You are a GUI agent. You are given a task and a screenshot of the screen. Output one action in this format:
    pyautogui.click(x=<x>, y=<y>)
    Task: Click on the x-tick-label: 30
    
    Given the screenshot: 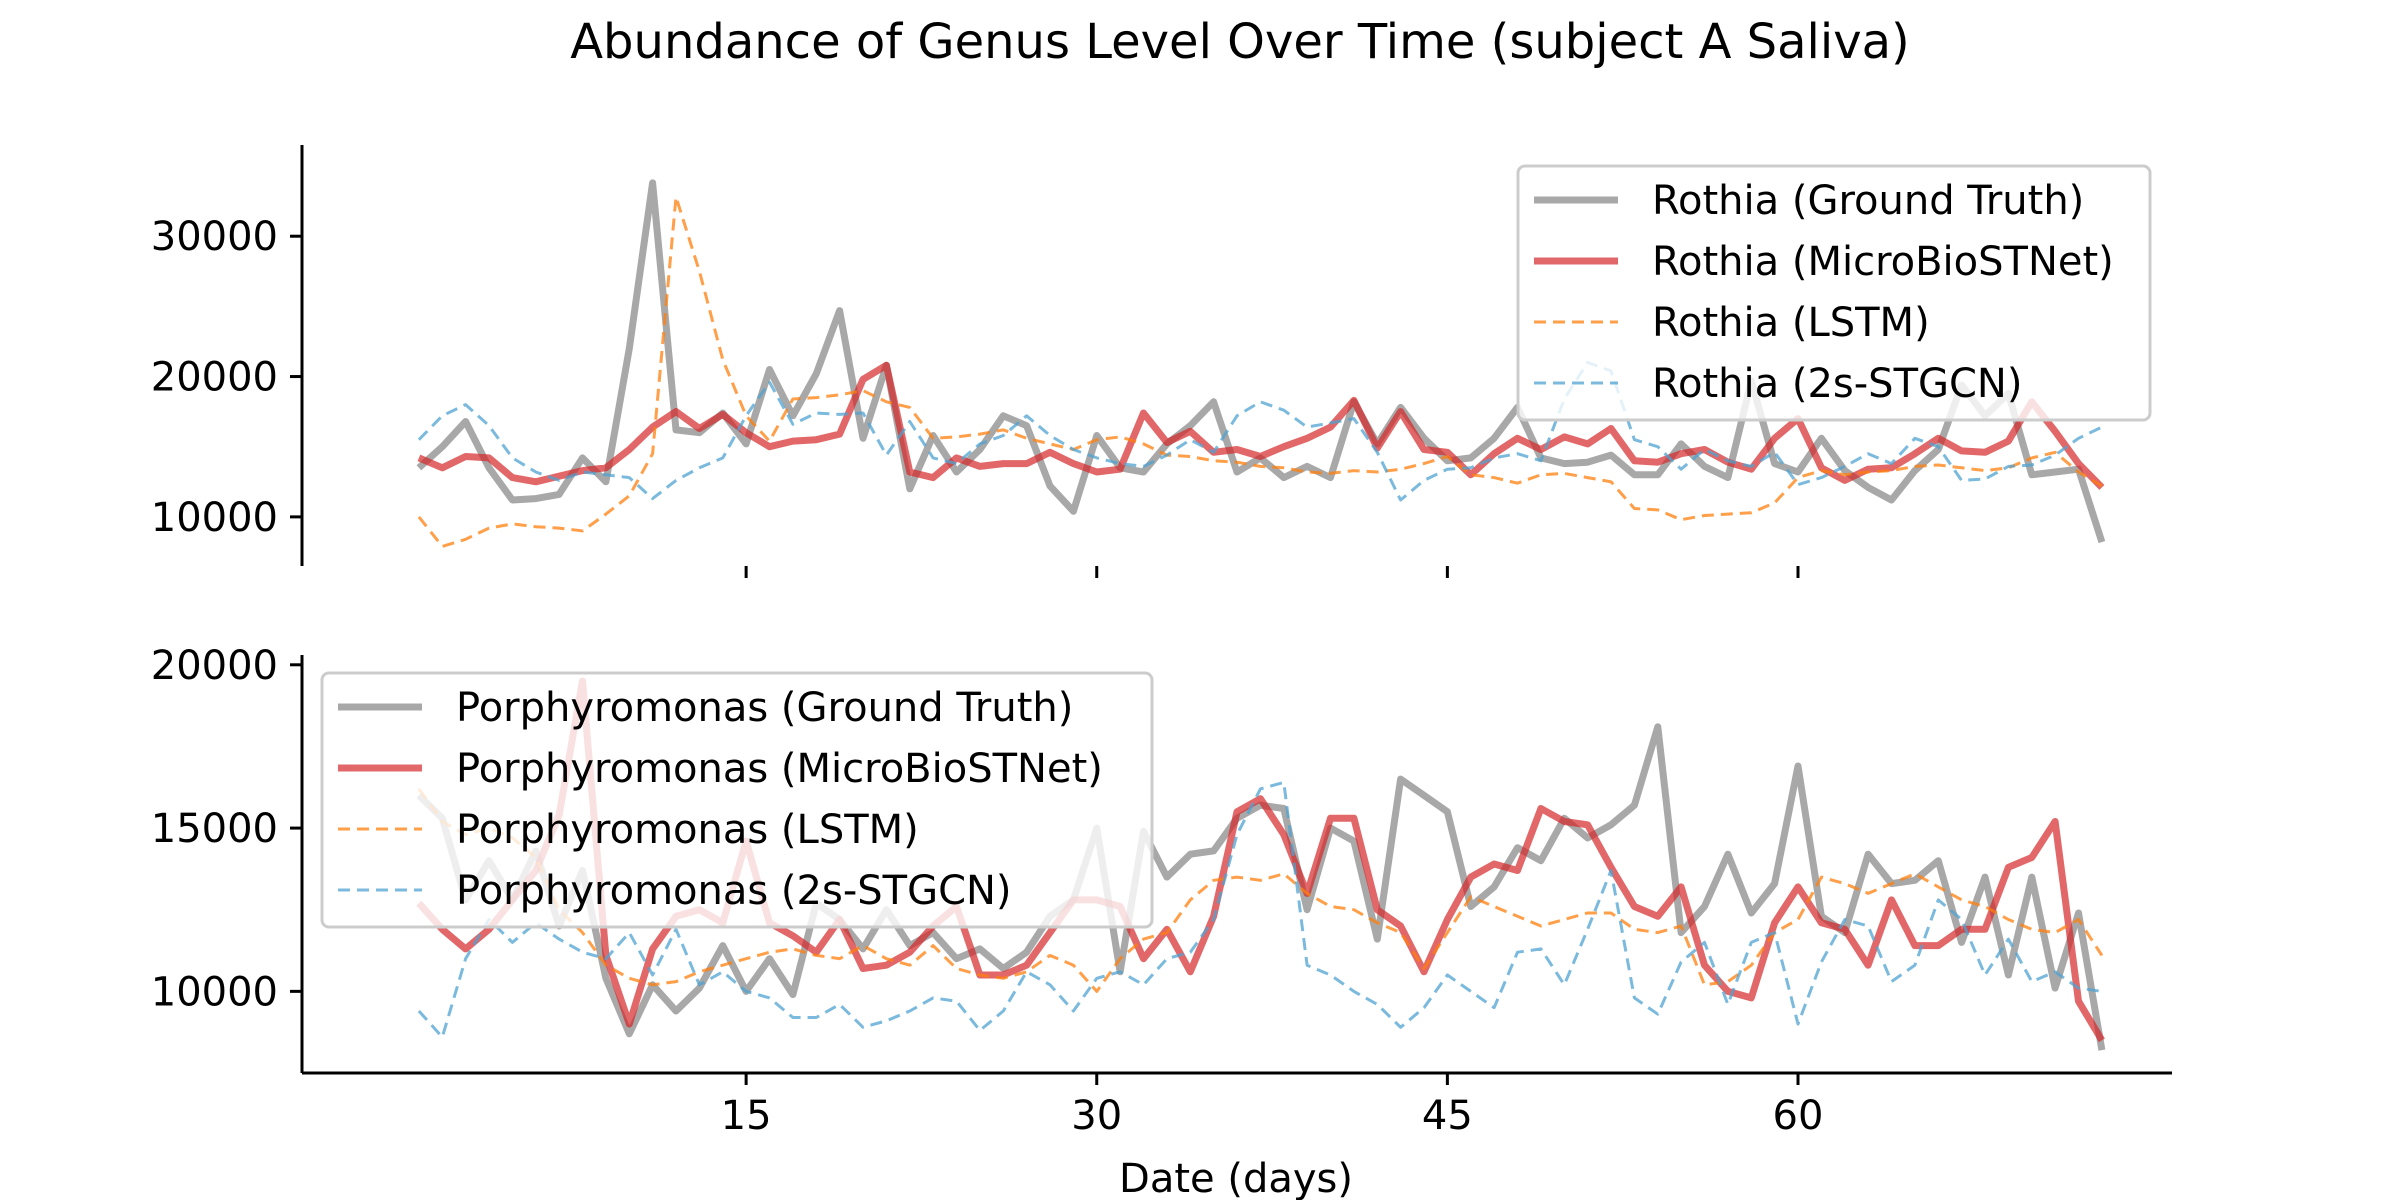 What is the action you would take?
    pyautogui.click(x=1096, y=1116)
    